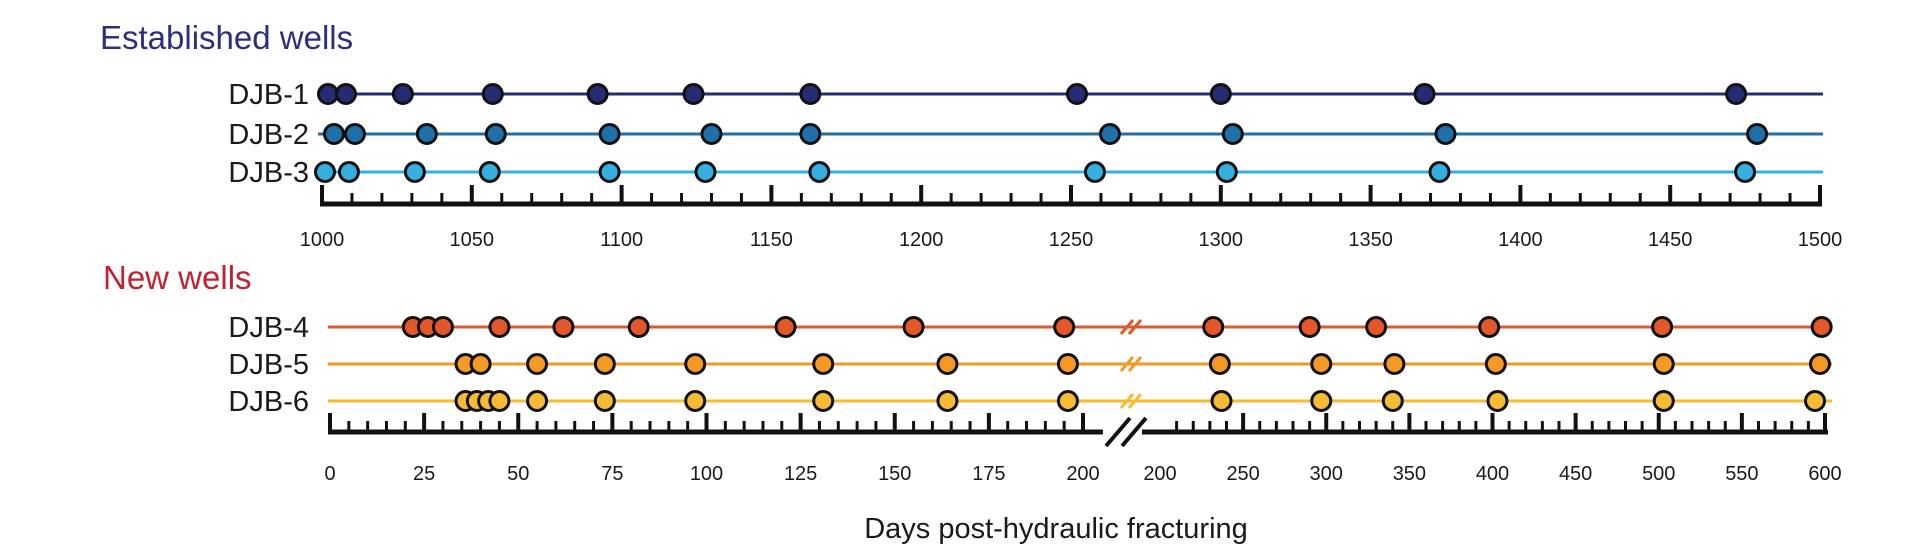 The height and width of the screenshot is (550, 1920). I want to click on established-wells-title: Established wells, so click(226, 37).